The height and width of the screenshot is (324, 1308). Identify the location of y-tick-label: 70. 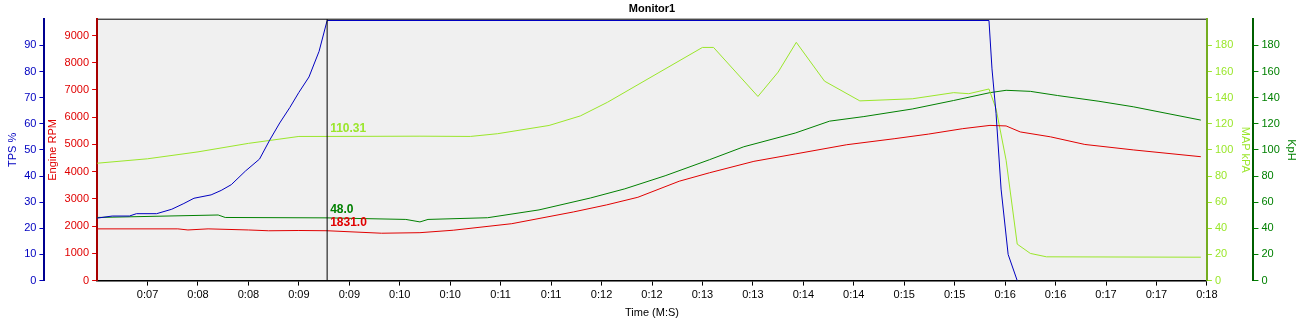
(30, 96).